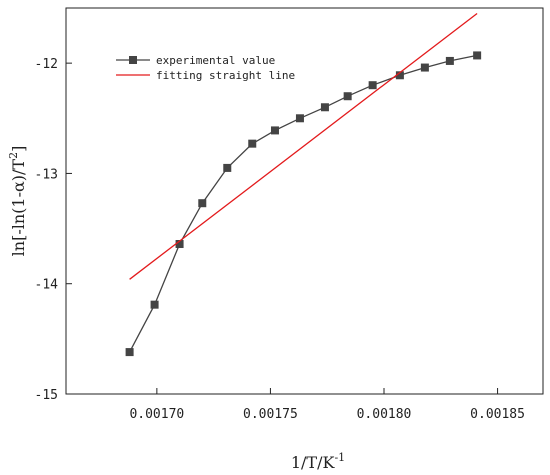 Image resolution: width=550 pixels, height=475 pixels. What do you see at coordinates (384, 414) in the screenshot?
I see `x-tick-label: 0.00180` at bounding box center [384, 414].